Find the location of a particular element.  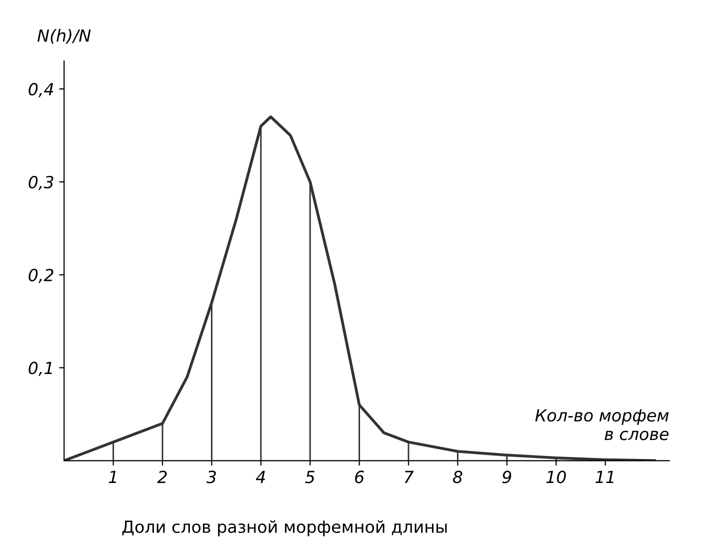

x-tick-label: 11 is located at coordinates (605, 477).